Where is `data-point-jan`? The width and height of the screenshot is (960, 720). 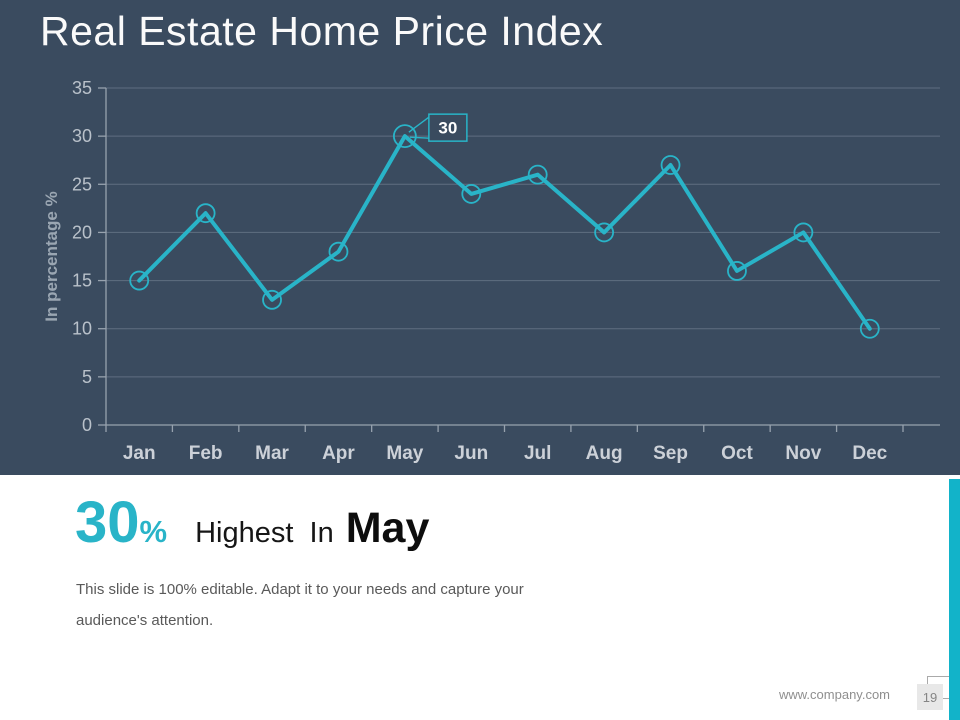
data-point-jan is located at coordinates (139, 280).